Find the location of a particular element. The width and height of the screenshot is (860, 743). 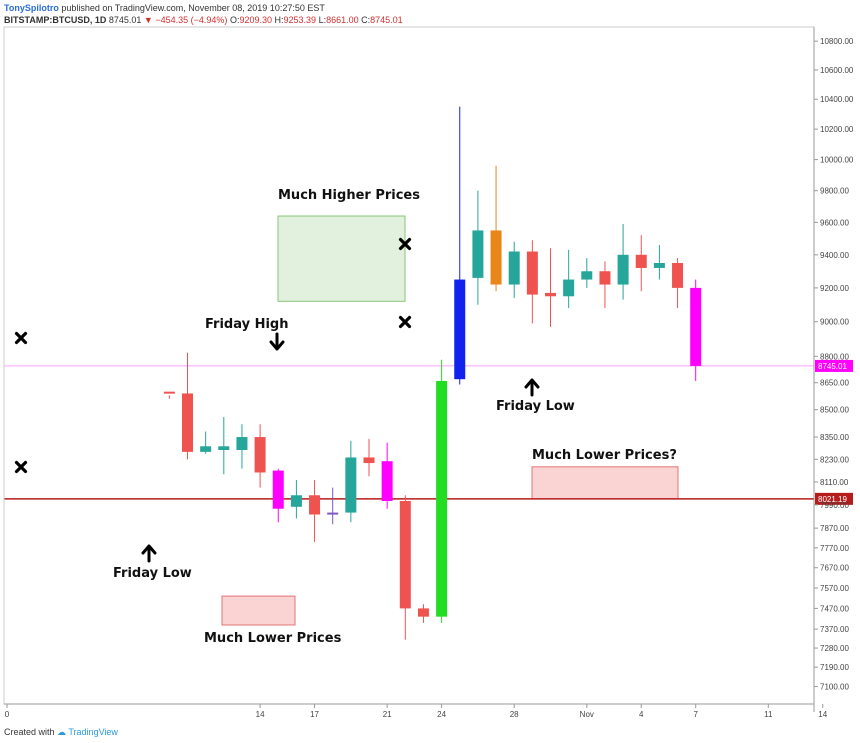

y-tick-label: 9200.00 is located at coordinates (834, 288).